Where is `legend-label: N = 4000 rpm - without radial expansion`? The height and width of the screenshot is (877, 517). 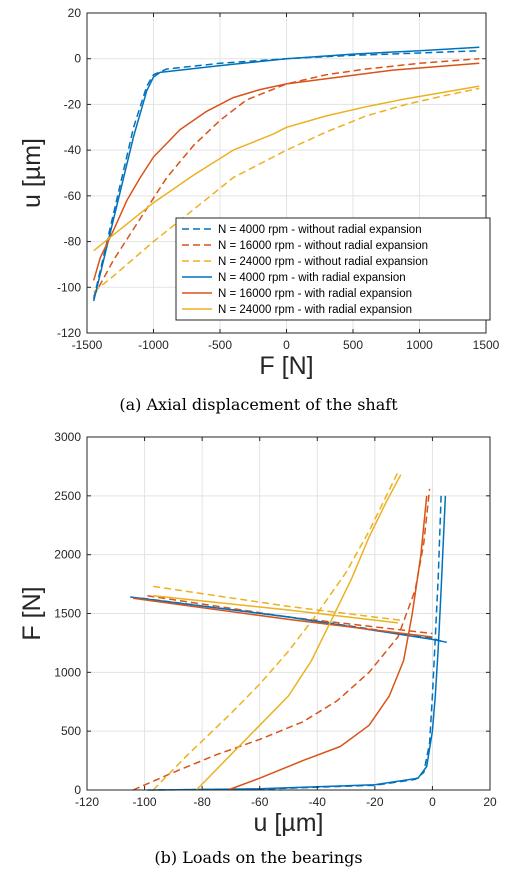
legend-label: N = 4000 rpm - without radial expansion is located at coordinates (320, 230).